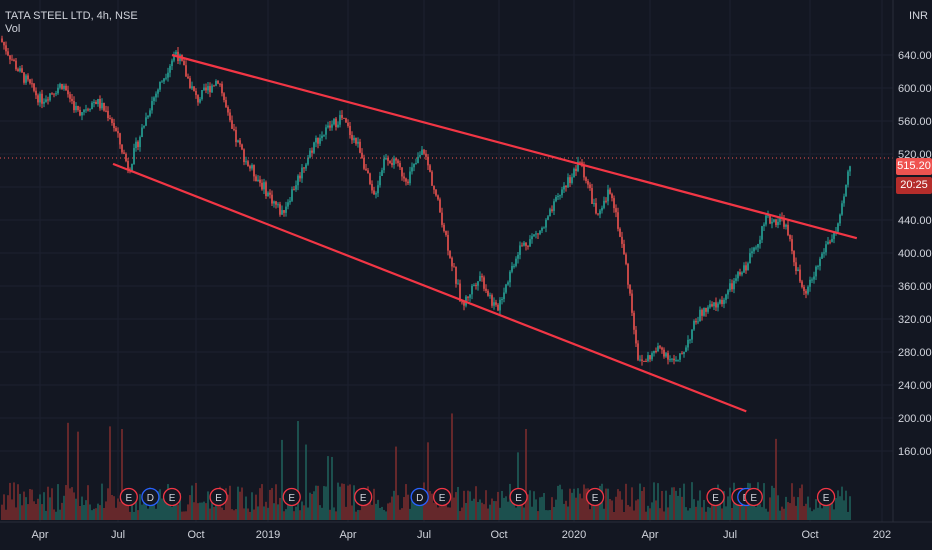 The image size is (932, 550). Describe the element at coordinates (461, 535) in the screenshot. I see `time-axis: Apr Jul Oct 2019 Apr Jul Oct 2020 Apr Jul Oct 202` at that location.